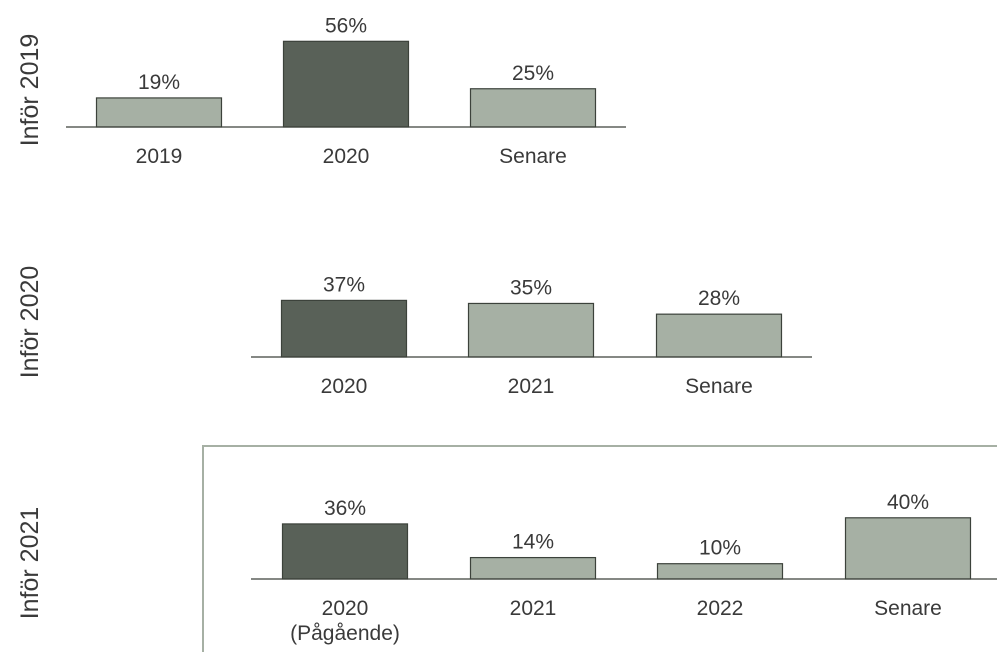 The width and height of the screenshot is (997, 652). I want to click on row-label: Inför 2020, so click(30, 322).